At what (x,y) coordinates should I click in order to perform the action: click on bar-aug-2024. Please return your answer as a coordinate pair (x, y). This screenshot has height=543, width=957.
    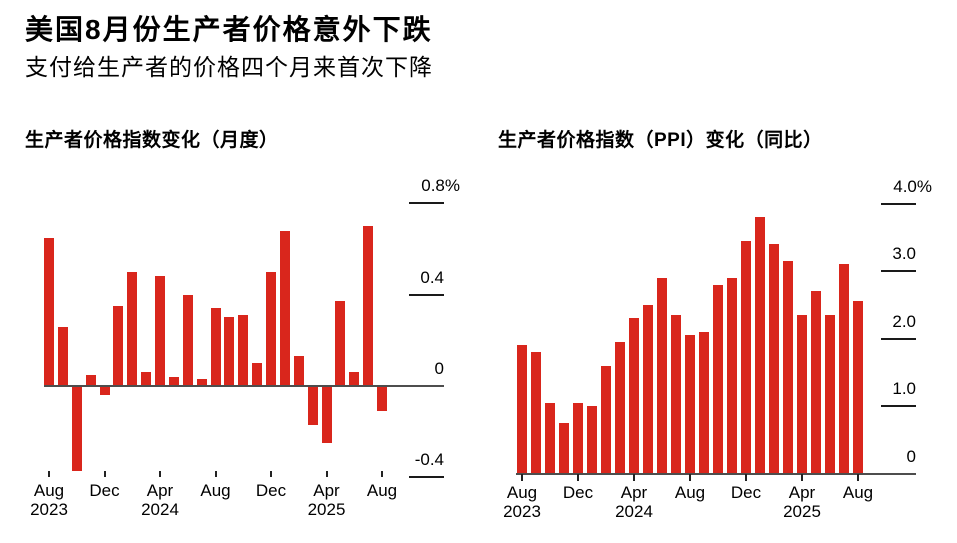
    Looking at the image, I should click on (215, 347).